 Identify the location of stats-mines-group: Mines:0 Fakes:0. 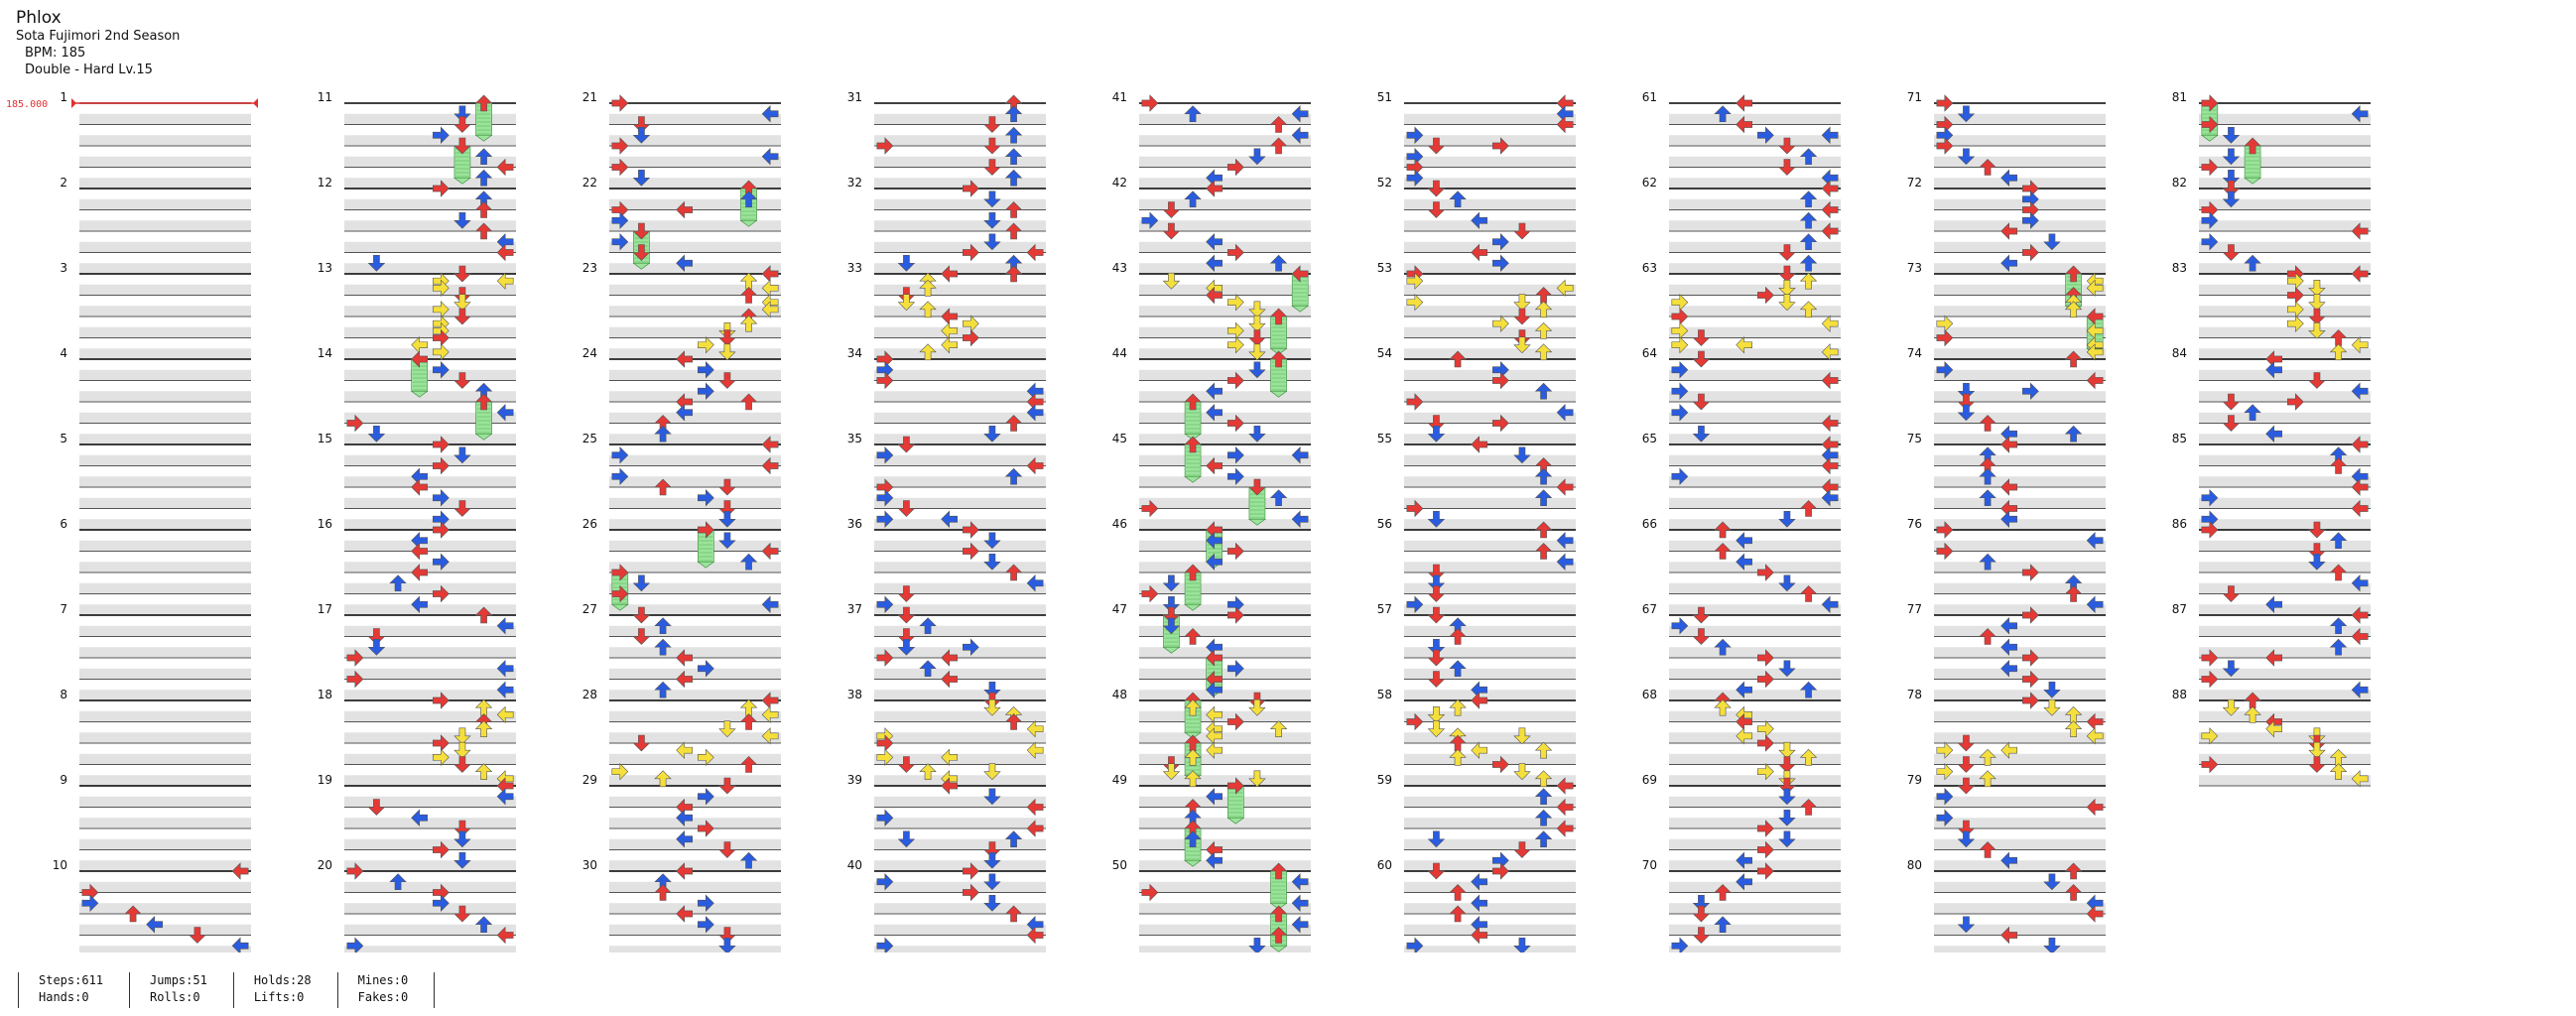
(386, 990).